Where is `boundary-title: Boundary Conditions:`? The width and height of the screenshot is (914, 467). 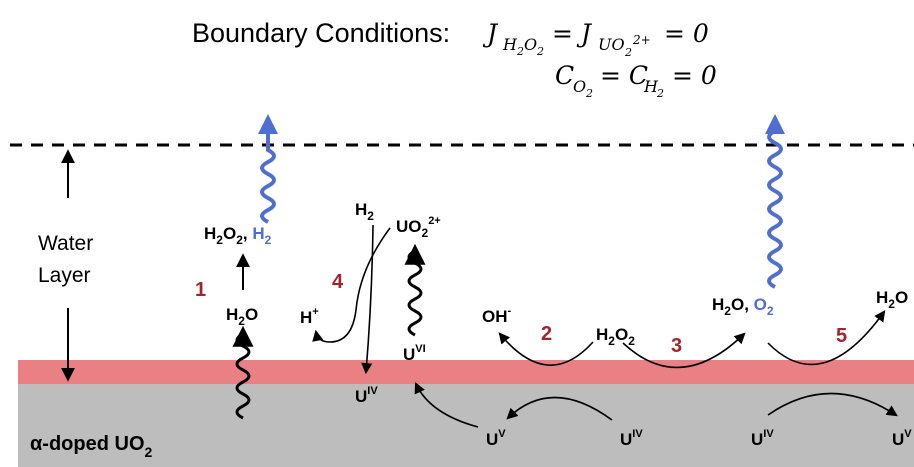
boundary-title: Boundary Conditions: is located at coordinates (321, 33).